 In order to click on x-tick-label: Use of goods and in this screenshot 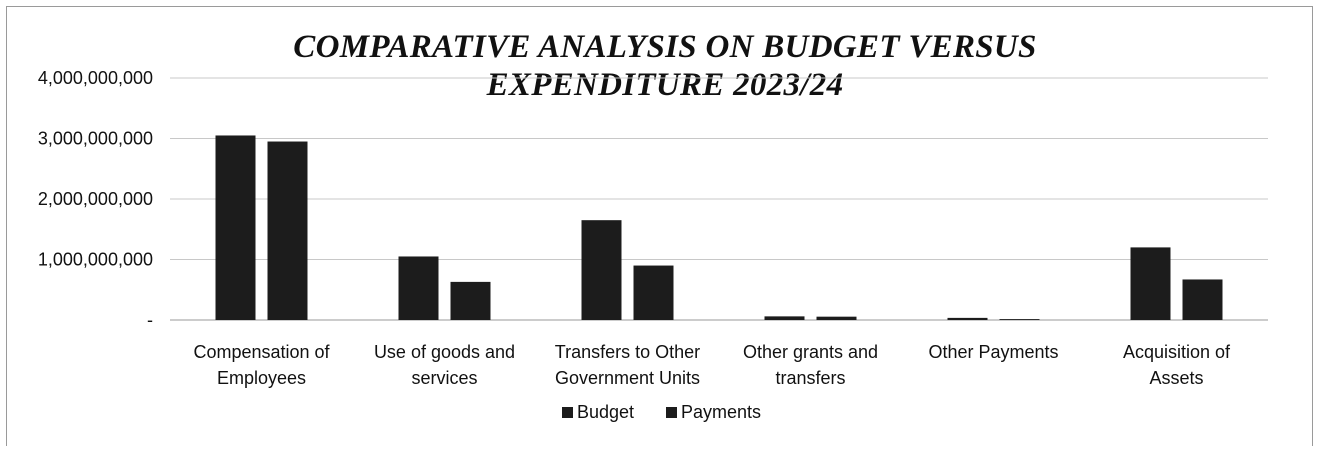, I will do `click(444, 352)`.